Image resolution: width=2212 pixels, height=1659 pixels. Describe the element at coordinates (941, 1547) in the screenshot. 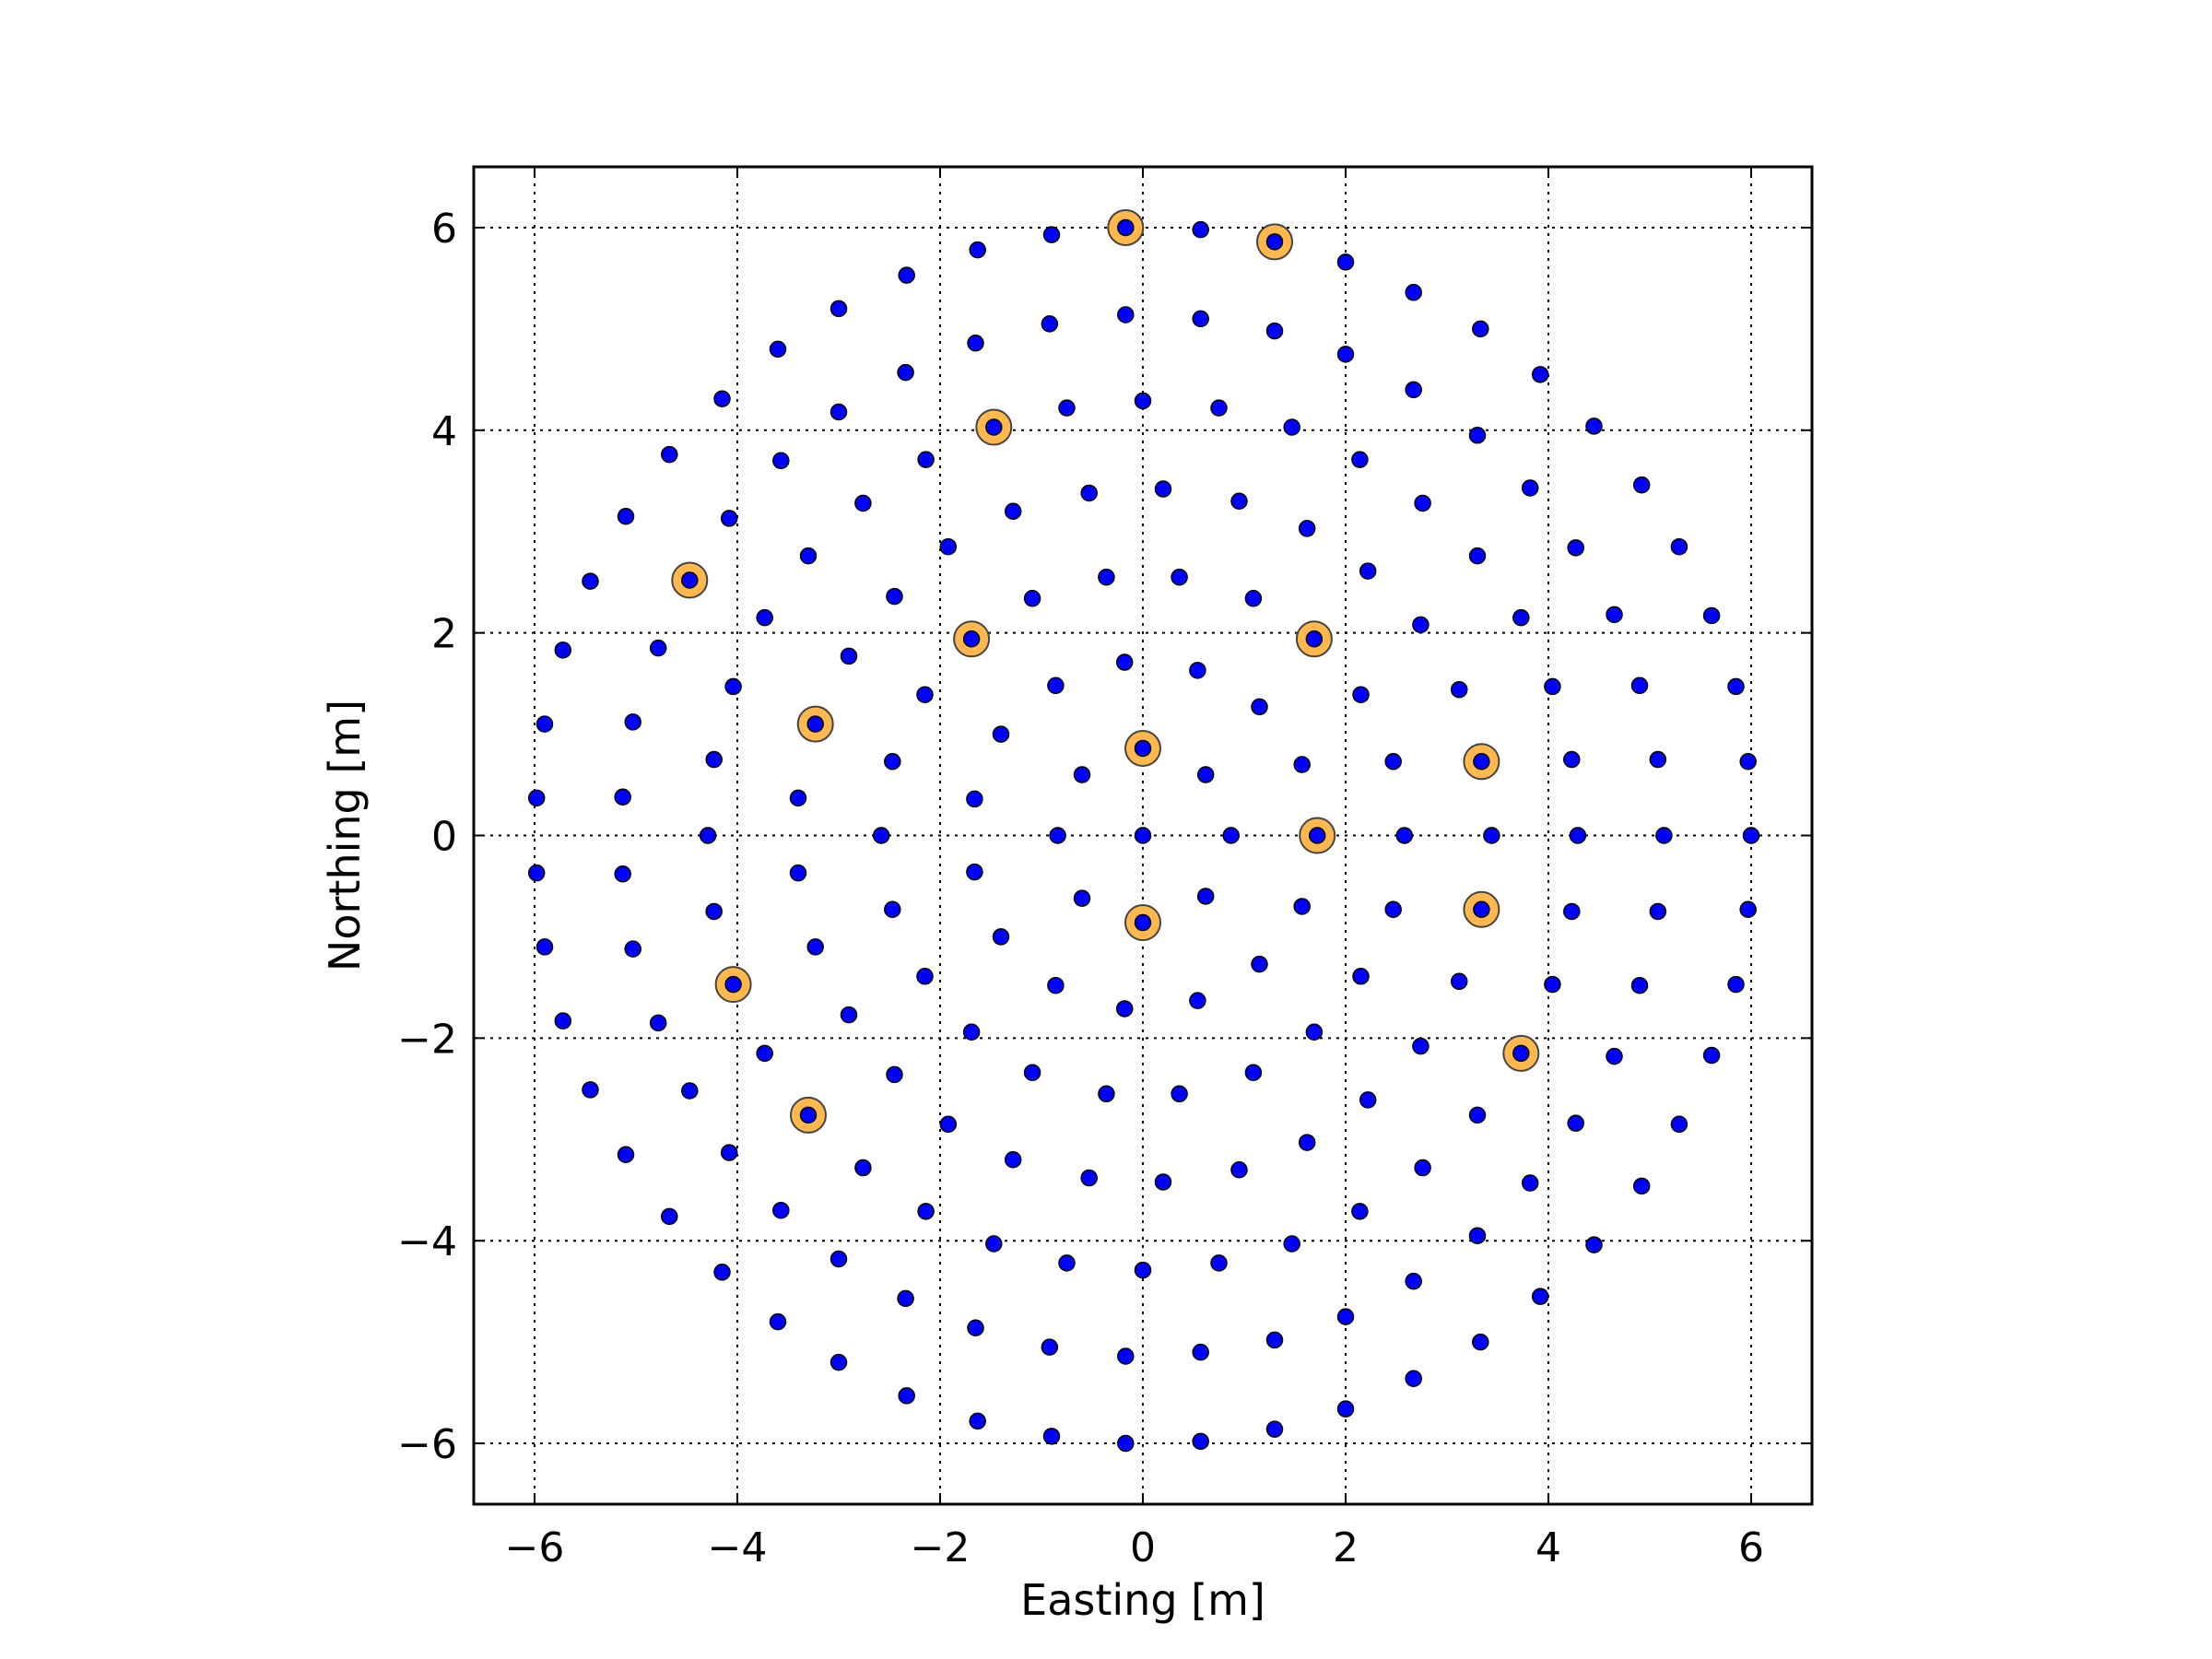

I see `x-tick-label: −2` at that location.